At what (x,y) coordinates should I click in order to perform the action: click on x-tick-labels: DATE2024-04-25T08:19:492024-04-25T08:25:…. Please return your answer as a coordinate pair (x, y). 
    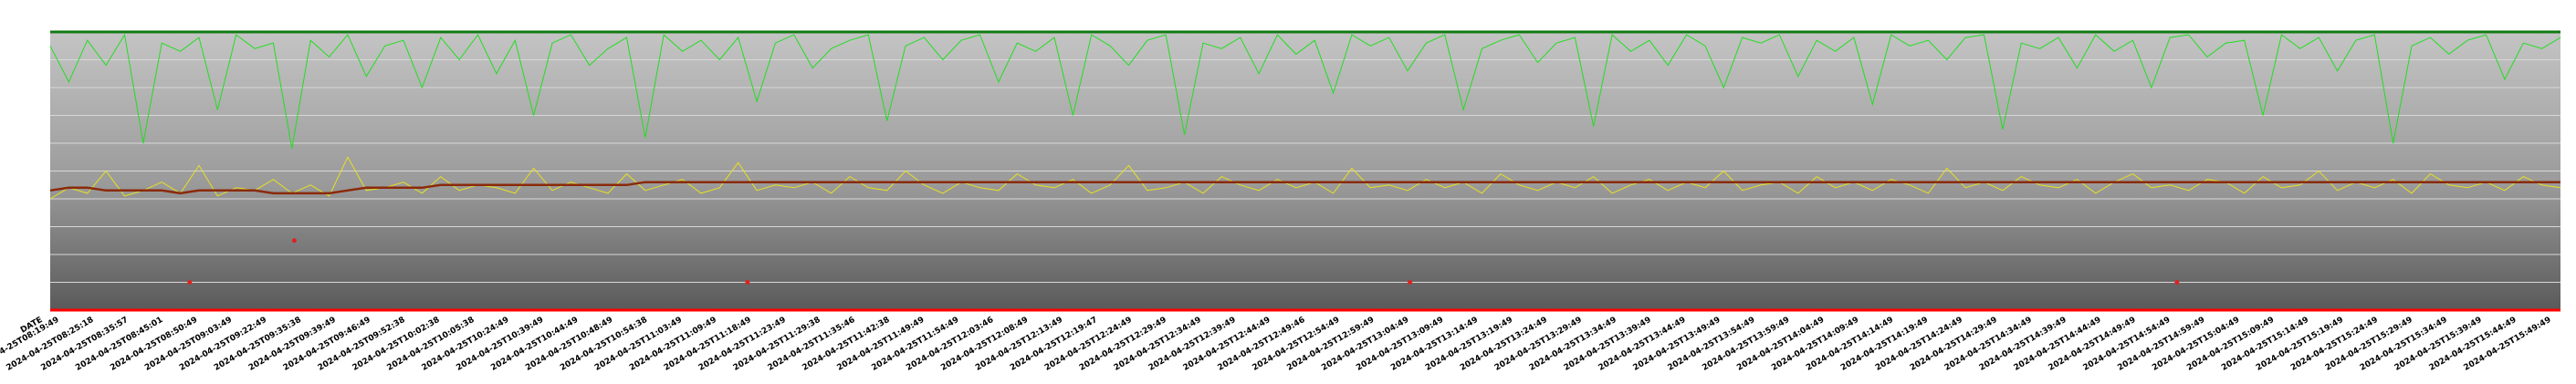
    Looking at the image, I should click on (1276, 345).